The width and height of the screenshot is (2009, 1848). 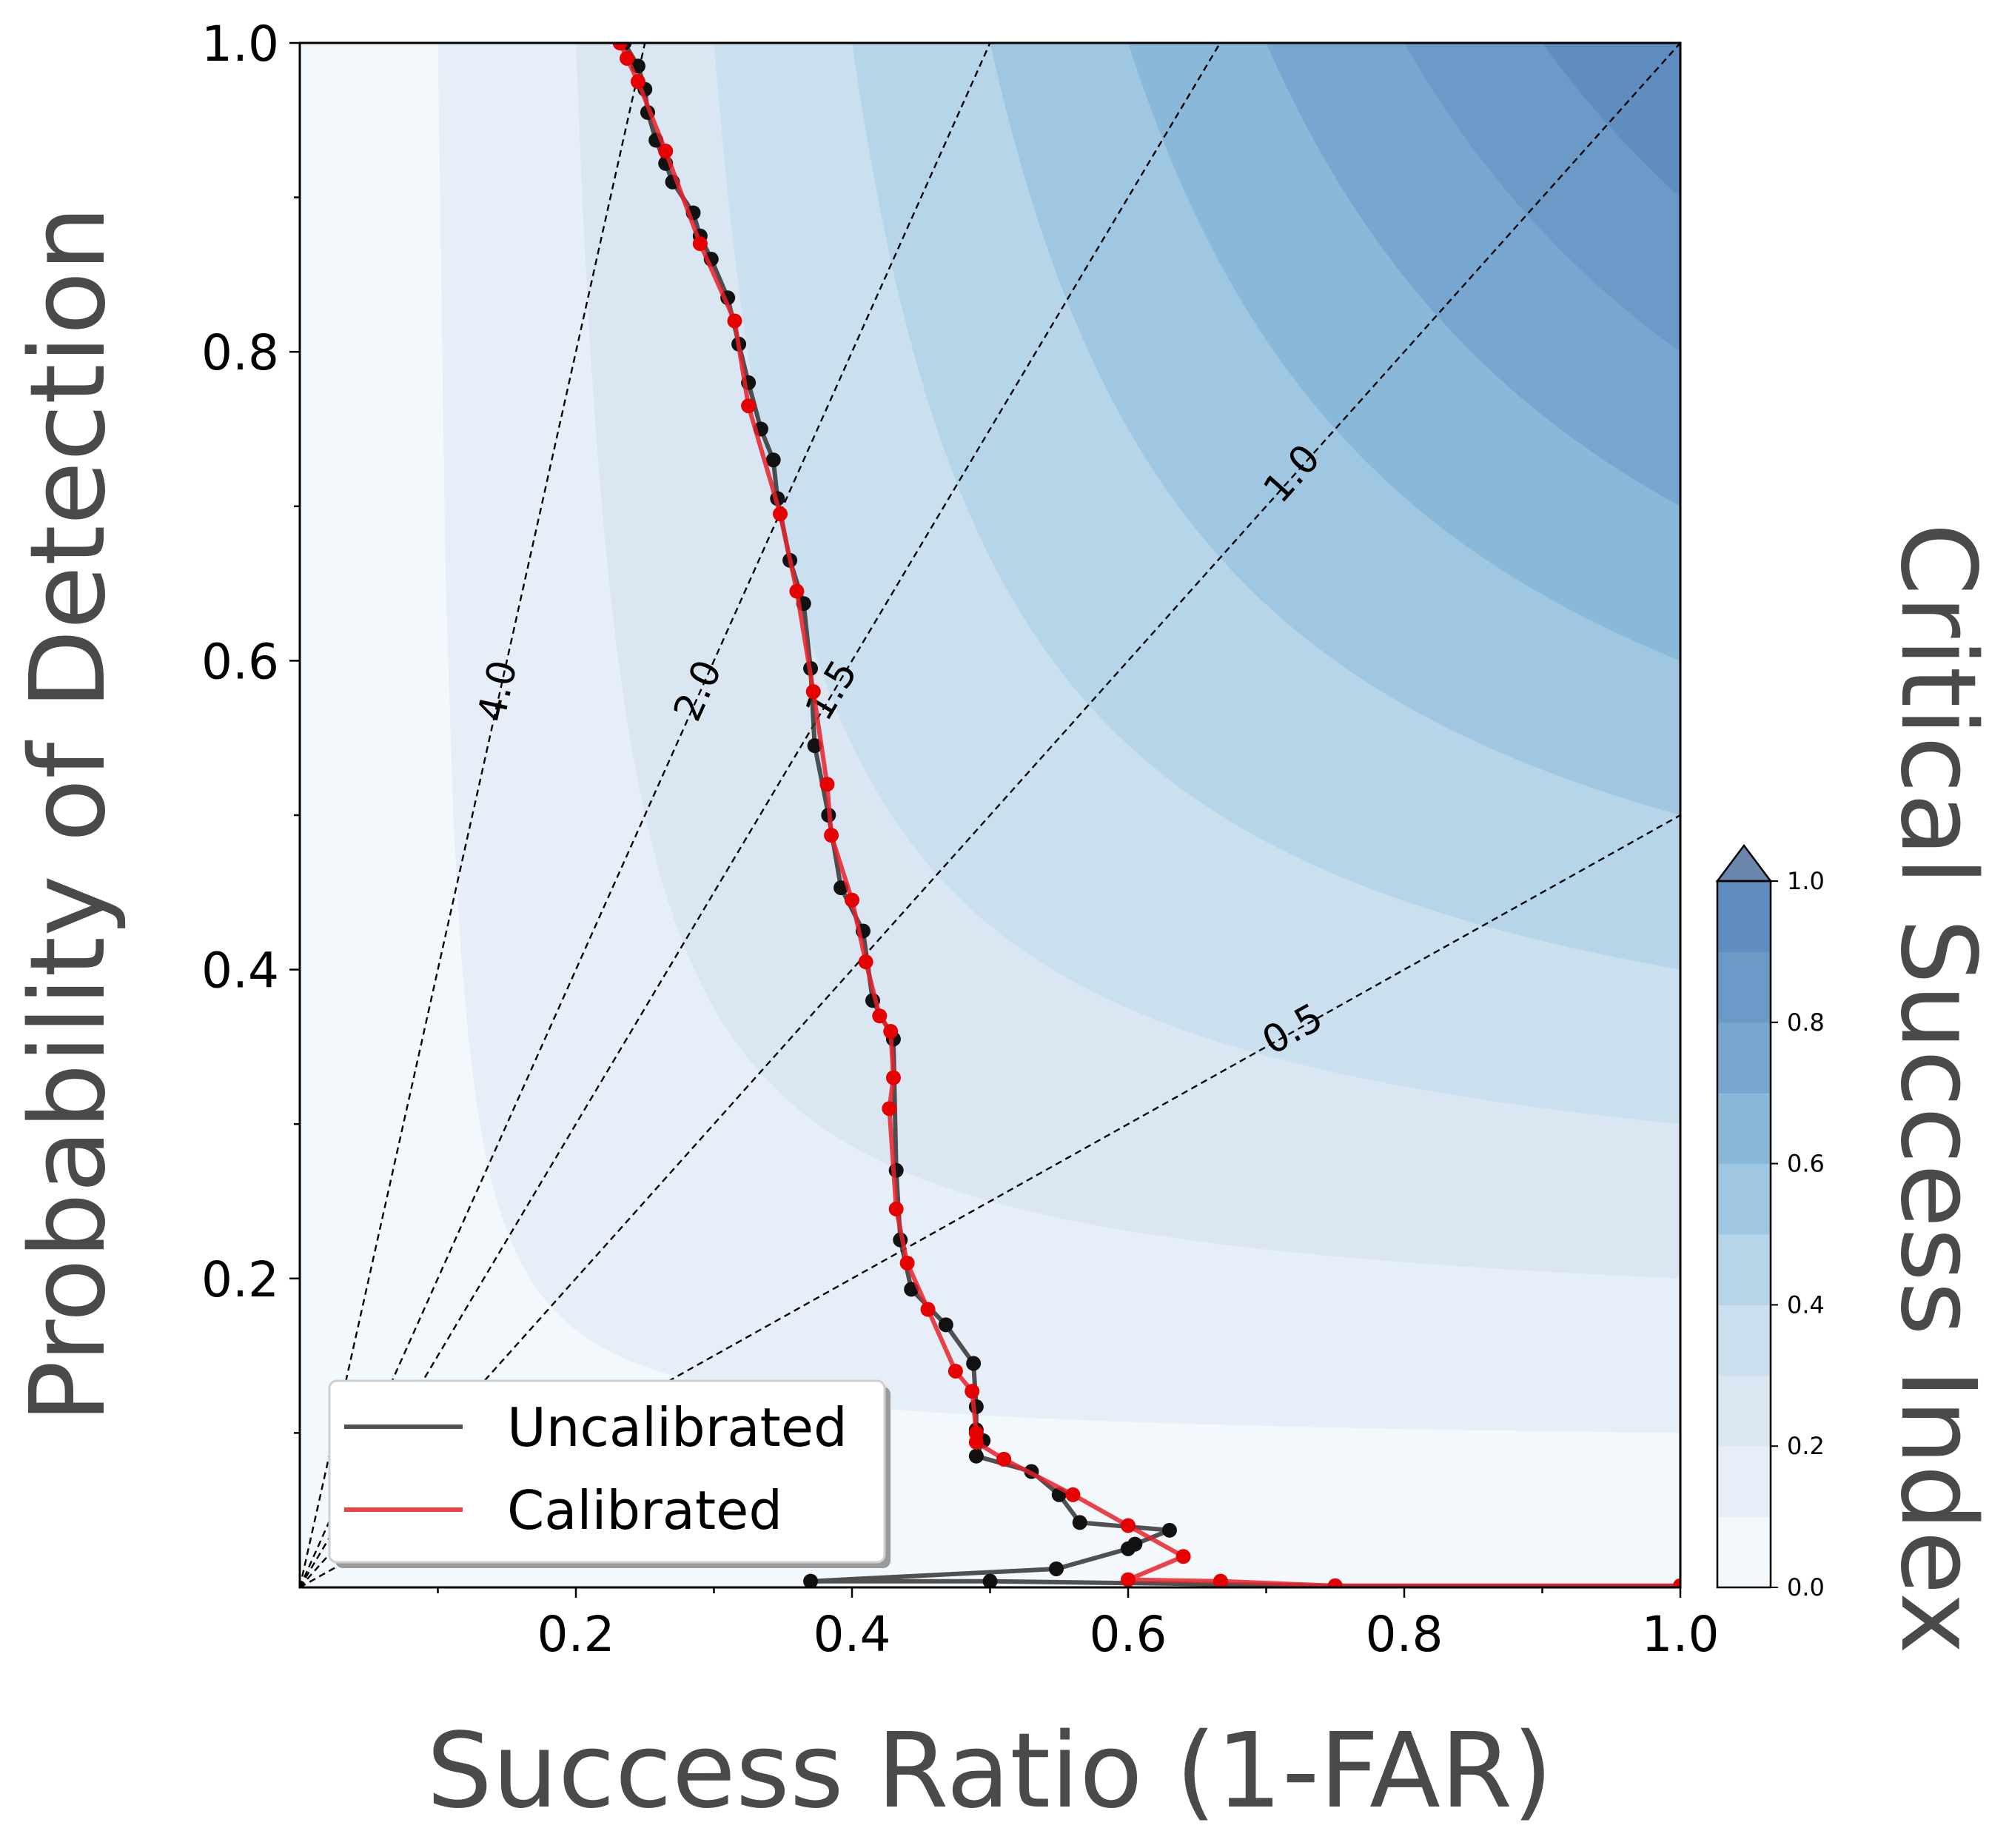 What do you see at coordinates (1078, 1625) in the screenshot?
I see `x-axis: 0.2 0.4 0.6 0.8 1.0` at bounding box center [1078, 1625].